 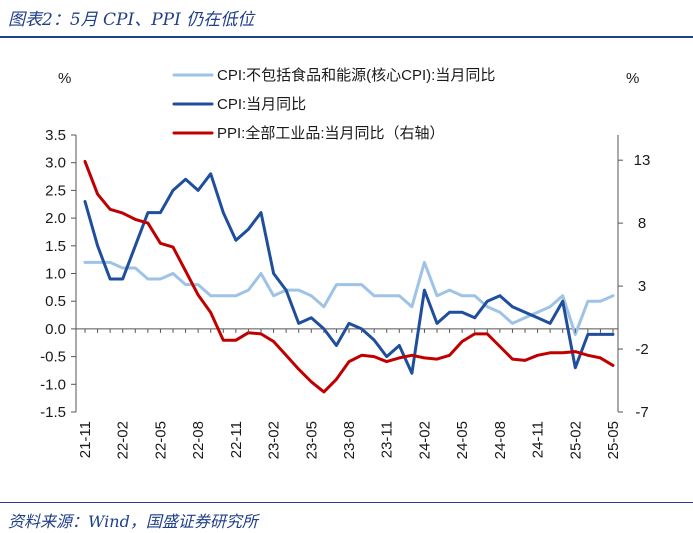 What do you see at coordinates (236, 439) in the screenshot?
I see `x-tick-label: 22-11` at bounding box center [236, 439].